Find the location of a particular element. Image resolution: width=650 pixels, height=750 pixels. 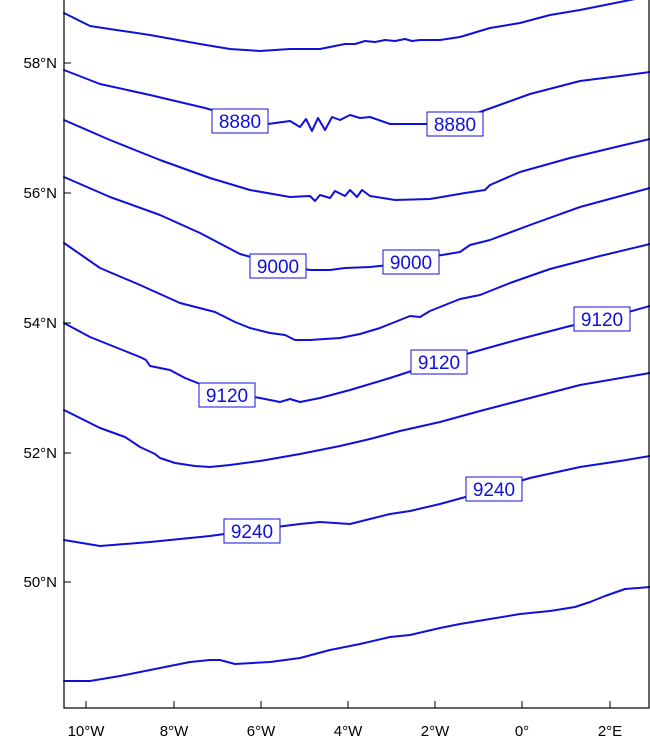

y-tick-label: 54°N is located at coordinates (40, 323).